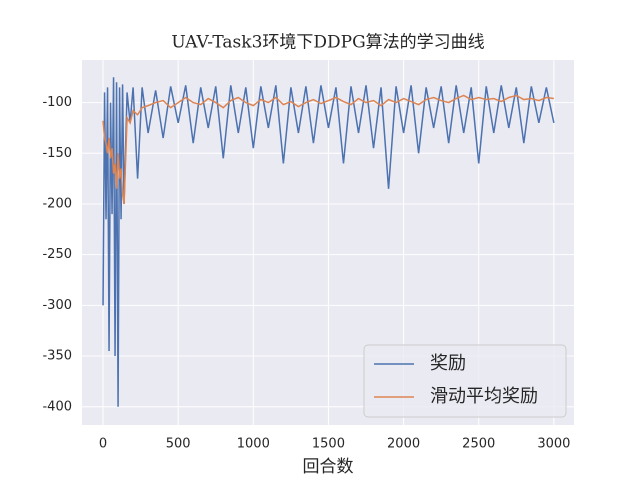  Describe the element at coordinates (478, 444) in the screenshot. I see `x-tick-label: 2500` at that location.